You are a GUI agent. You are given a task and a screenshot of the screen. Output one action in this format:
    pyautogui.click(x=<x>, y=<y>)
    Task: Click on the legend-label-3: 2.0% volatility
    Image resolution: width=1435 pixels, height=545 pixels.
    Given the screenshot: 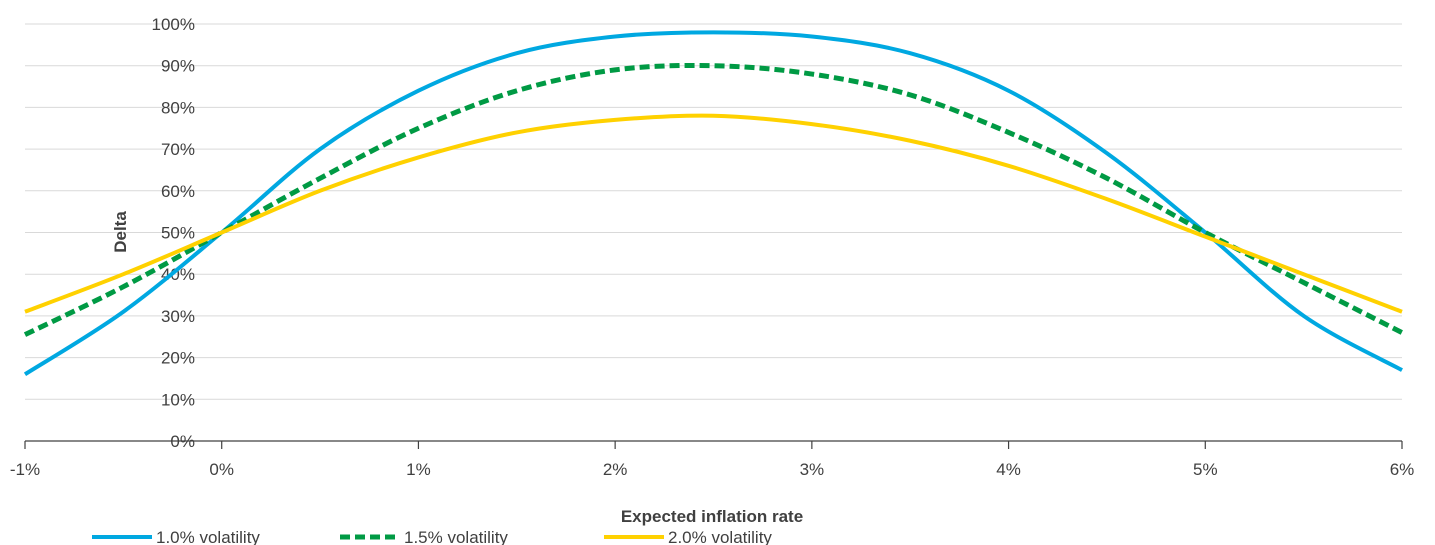 What is the action you would take?
    pyautogui.click(x=720, y=536)
    